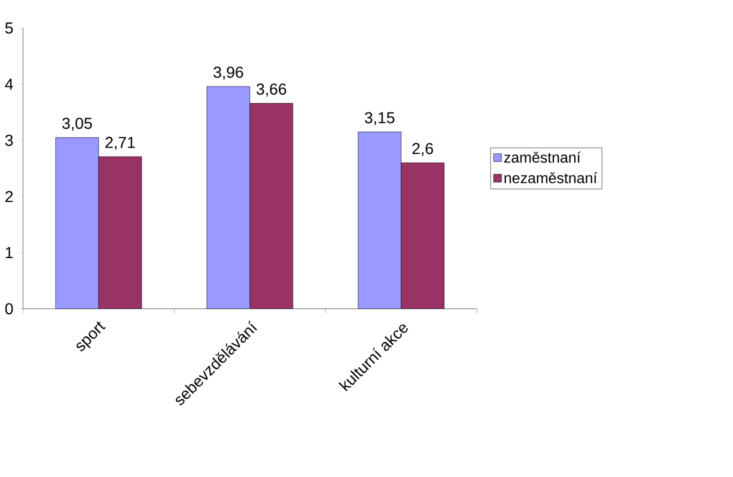 The height and width of the screenshot is (477, 733). What do you see at coordinates (422, 149) in the screenshot?
I see `data-label: 2,6` at bounding box center [422, 149].